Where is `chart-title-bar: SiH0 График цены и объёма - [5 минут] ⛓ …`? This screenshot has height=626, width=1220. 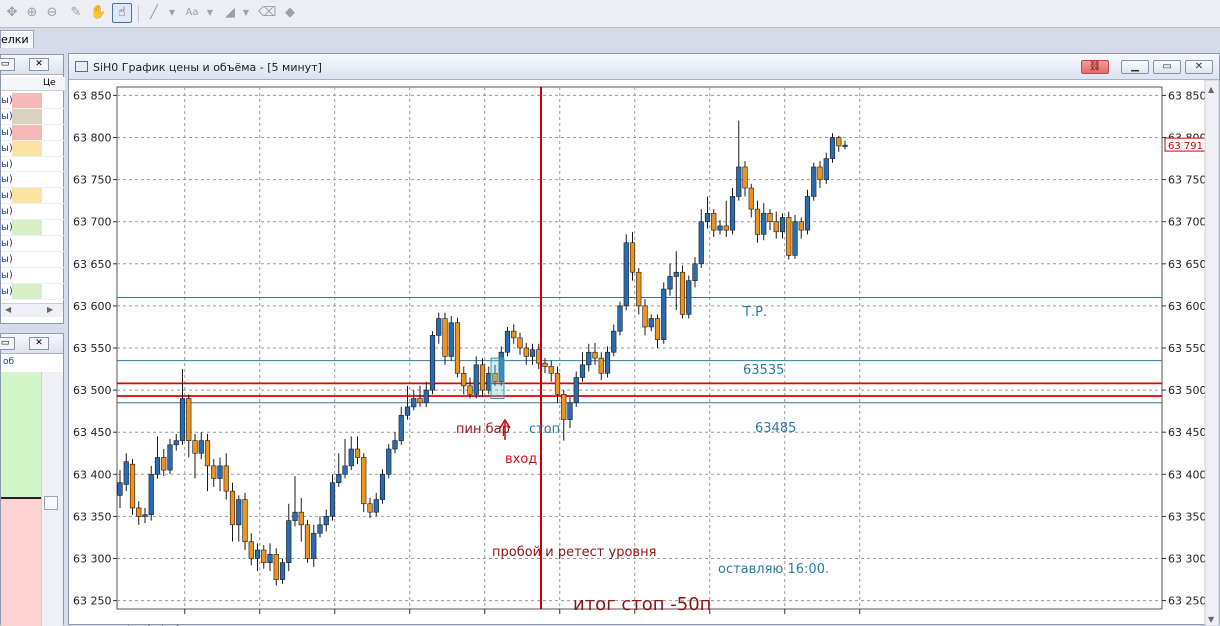 chart-title-bar: SiH0 График цены и объёма - [5 минут] ⛓ … is located at coordinates (644, 67).